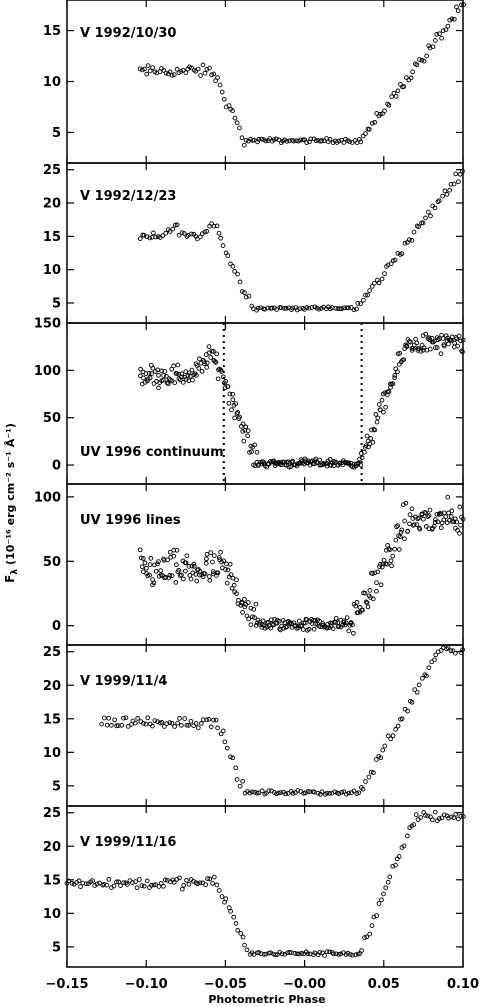 The image size is (480, 1007). I want to click on x-axis-title: Photometric Phase, so click(266, 999).